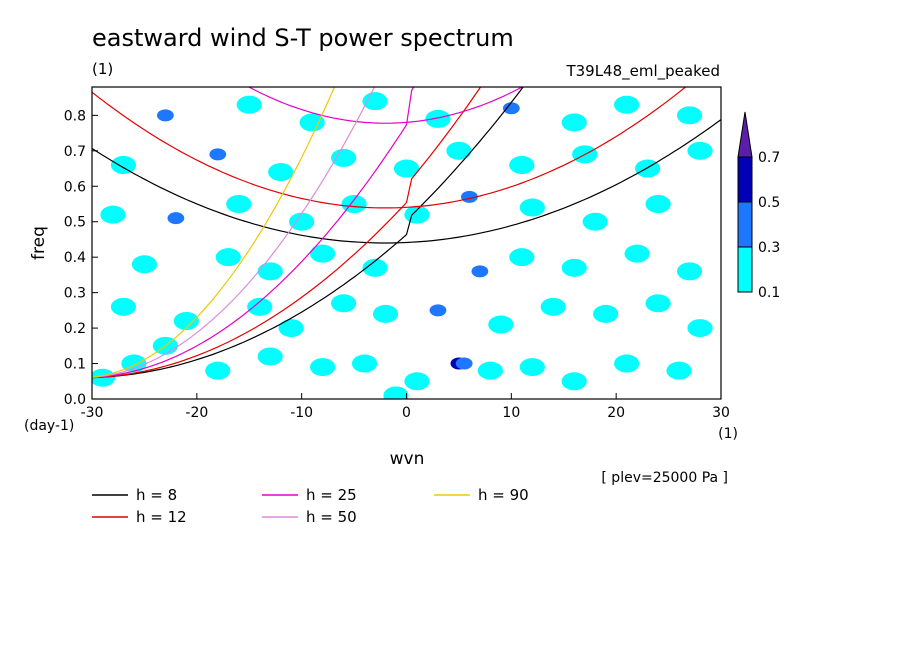 The width and height of the screenshot is (904, 654). Describe the element at coordinates (511, 413) in the screenshot. I see `x-tick-label: 10` at that location.